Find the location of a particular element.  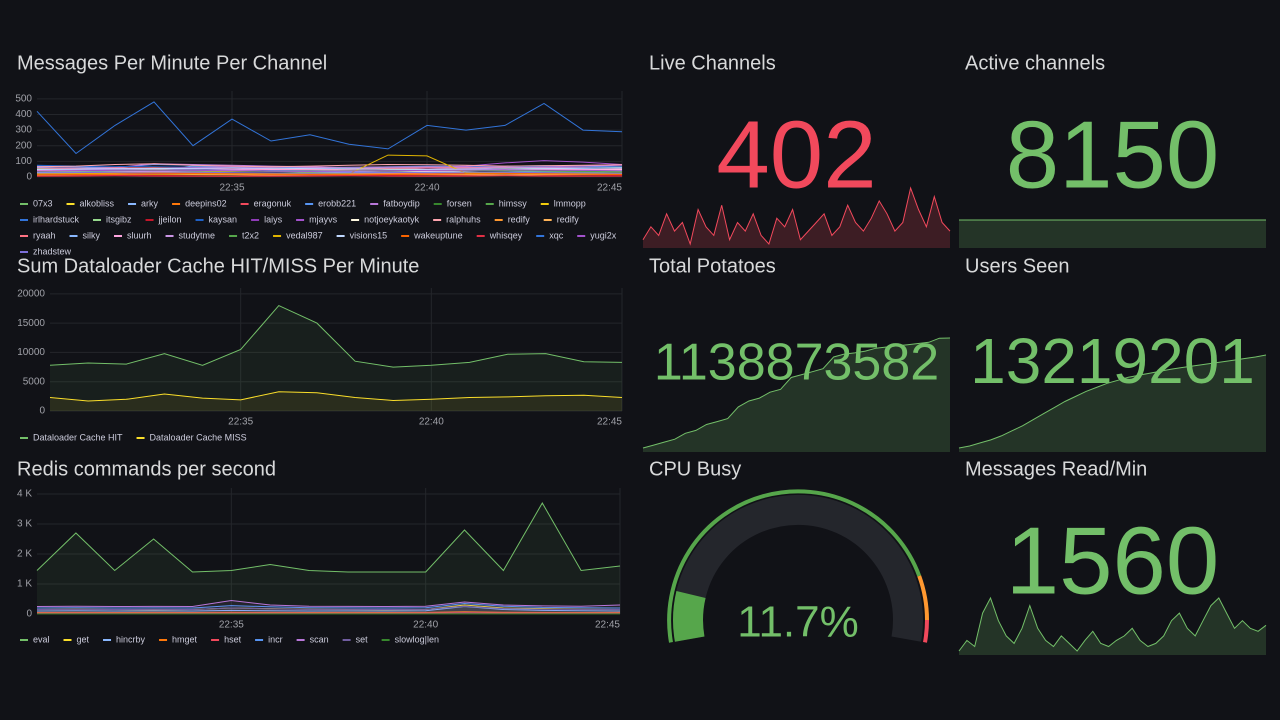

legend-label: visions15 is located at coordinates (369, 235).